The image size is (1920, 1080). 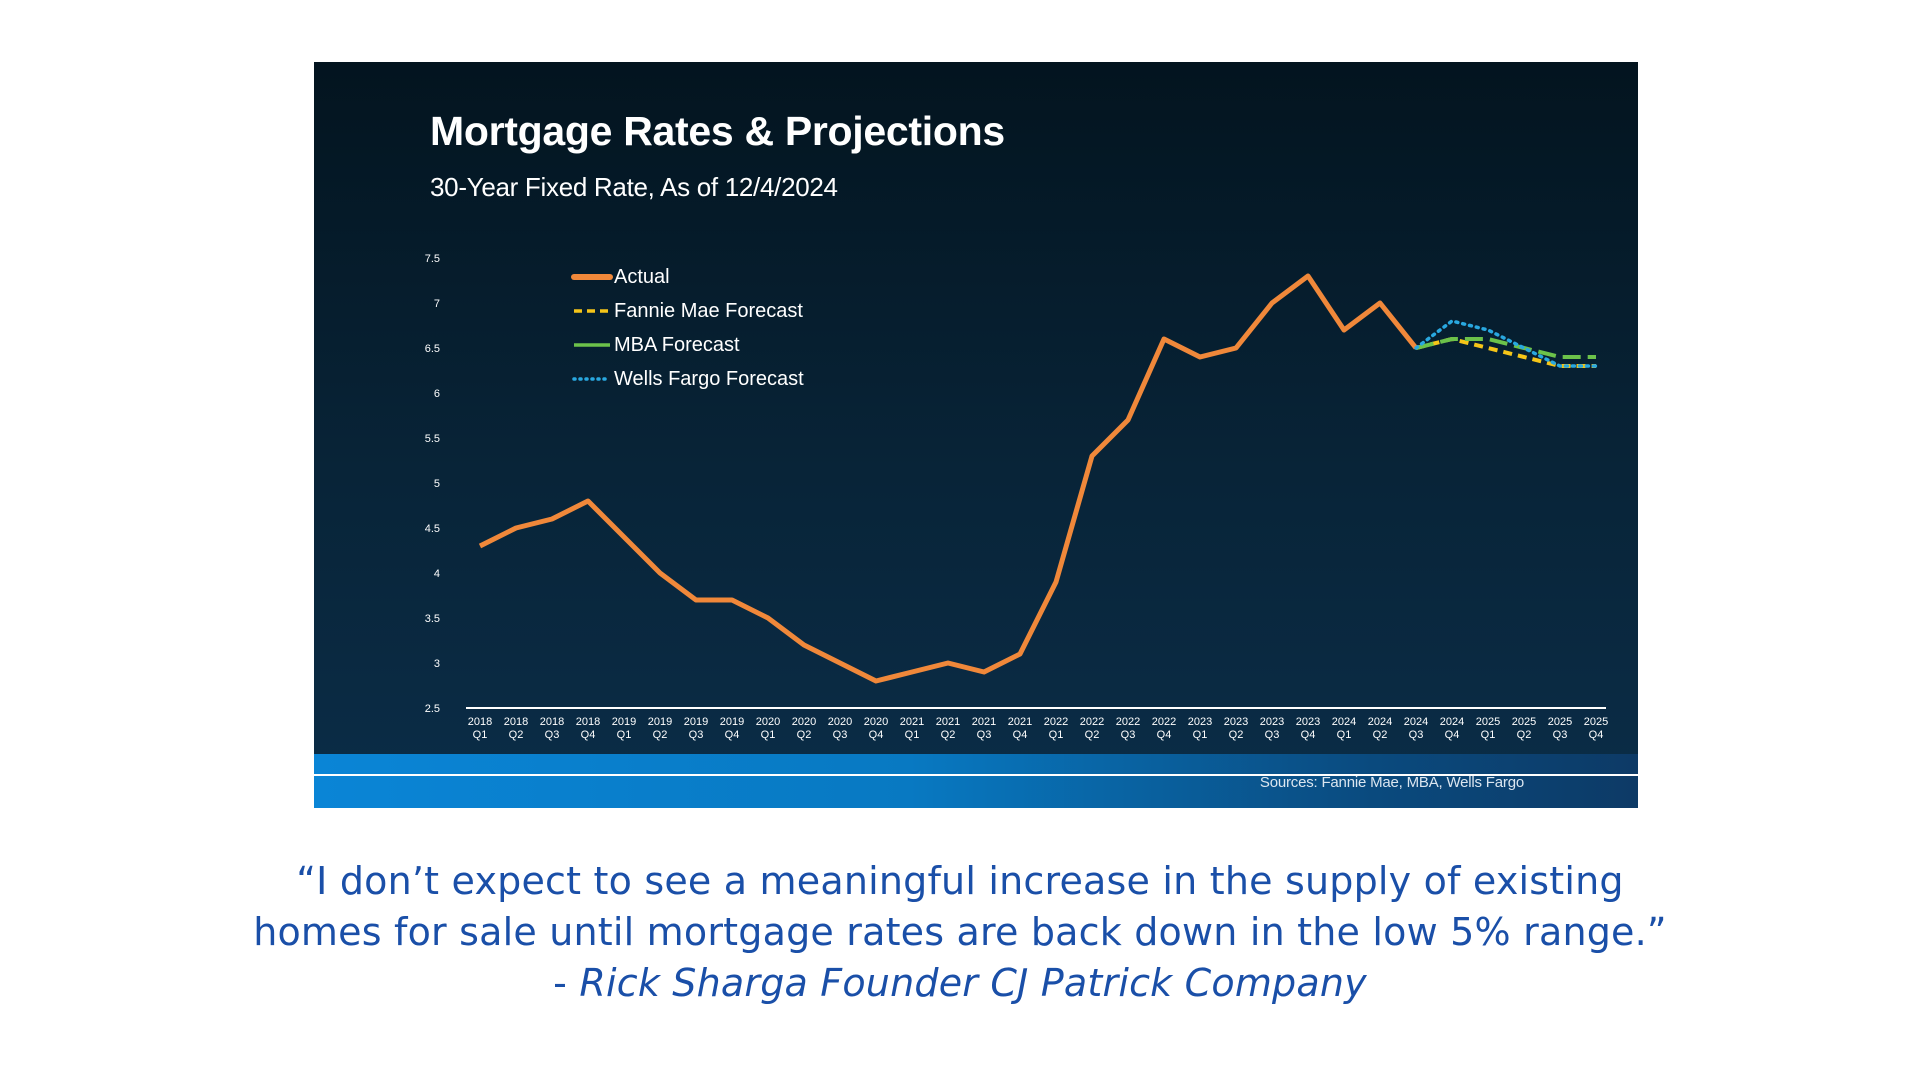 I want to click on legend-item: Fannie Mae Forecast, so click(x=687, y=311).